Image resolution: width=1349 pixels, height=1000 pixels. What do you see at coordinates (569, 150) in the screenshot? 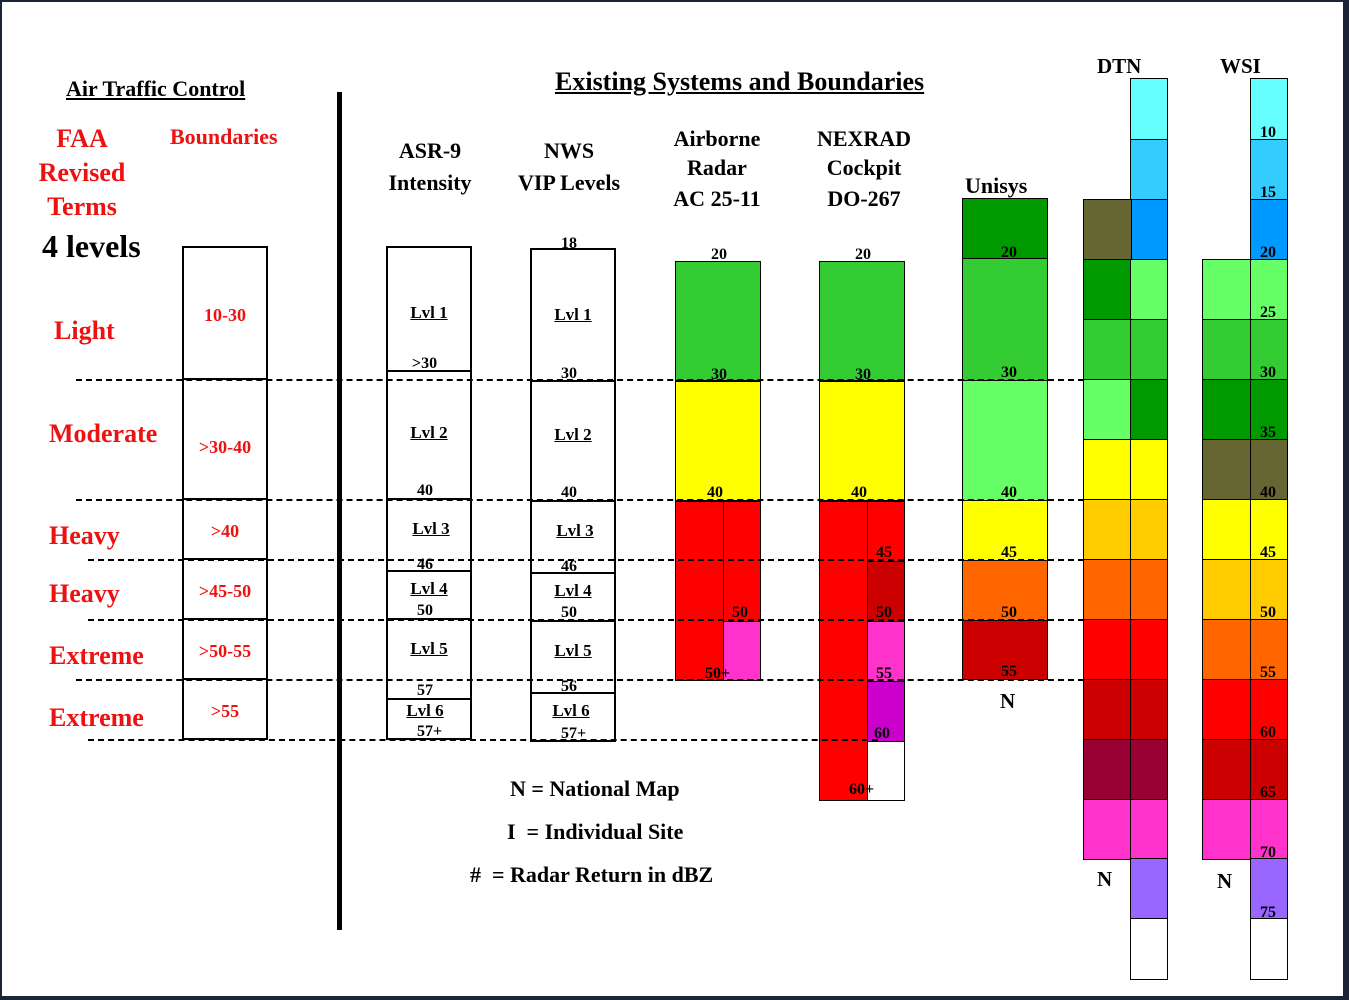
I see `nws-title-line1: NWS` at bounding box center [569, 150].